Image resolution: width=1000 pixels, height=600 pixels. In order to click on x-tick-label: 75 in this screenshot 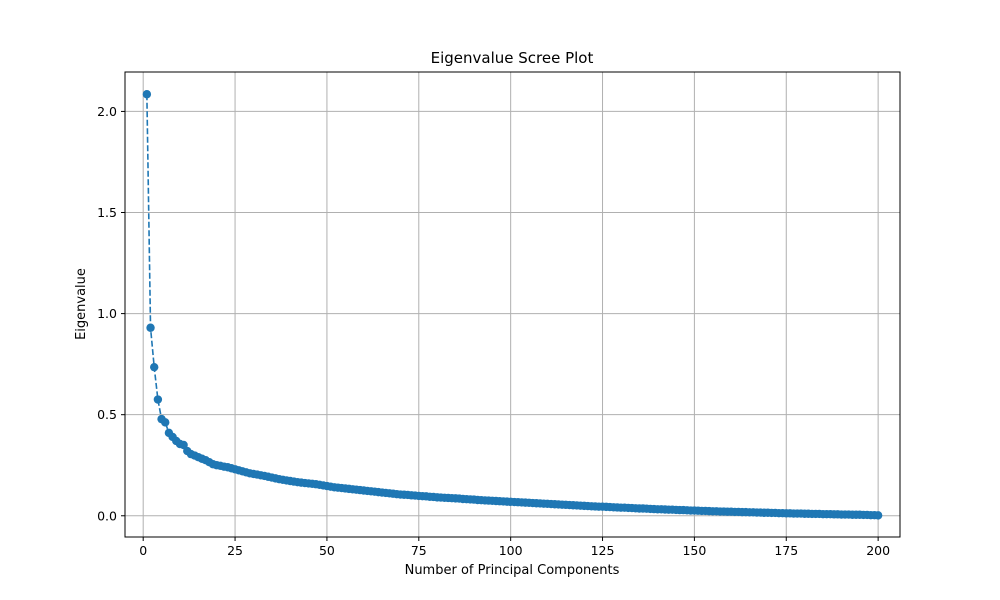, I will do `click(419, 550)`.